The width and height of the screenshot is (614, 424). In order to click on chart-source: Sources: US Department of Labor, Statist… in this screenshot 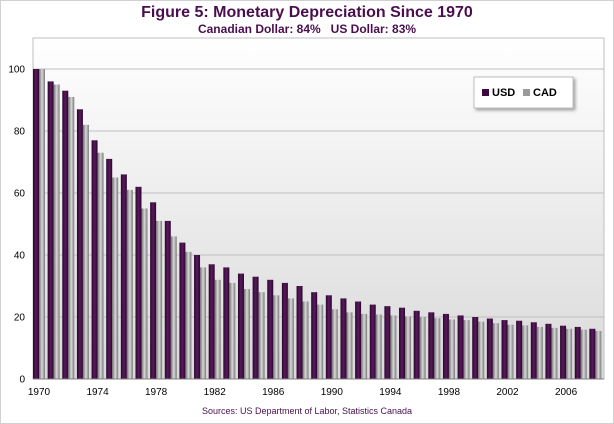, I will do `click(307, 411)`.